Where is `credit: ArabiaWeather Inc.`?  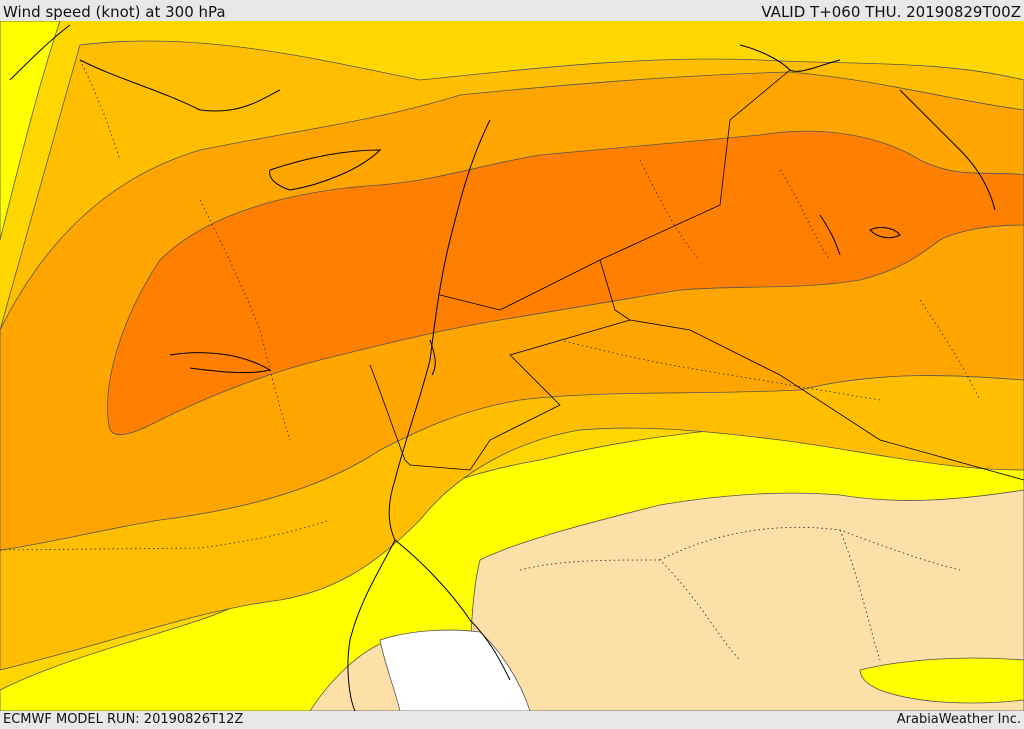
credit: ArabiaWeather Inc. is located at coordinates (958, 719).